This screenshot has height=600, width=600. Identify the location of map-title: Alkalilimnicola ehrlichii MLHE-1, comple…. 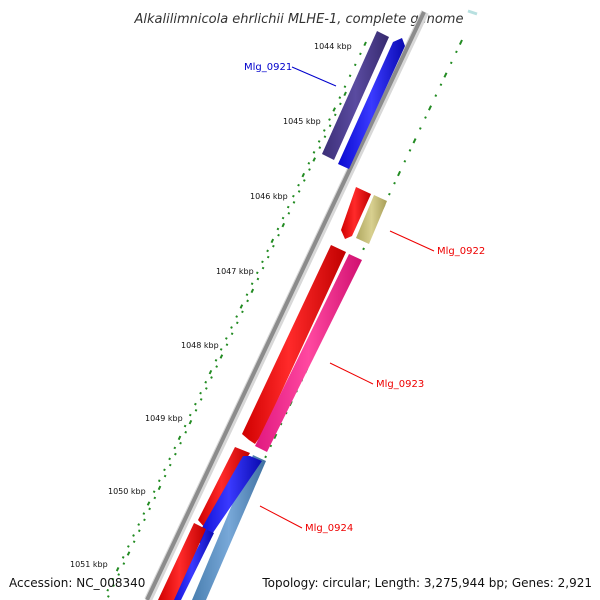
(299, 19).